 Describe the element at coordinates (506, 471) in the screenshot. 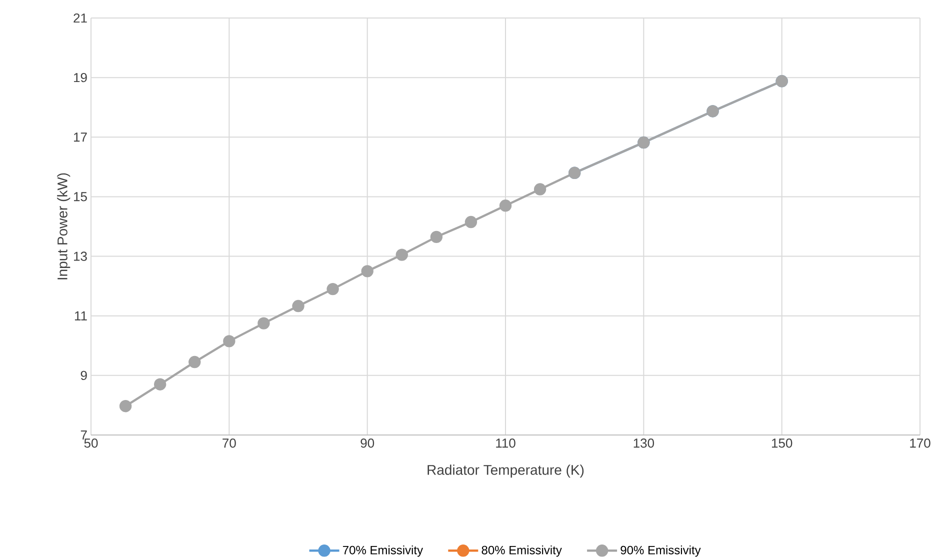

I see `x-axis-title: Radiator Temperature (K)` at that location.